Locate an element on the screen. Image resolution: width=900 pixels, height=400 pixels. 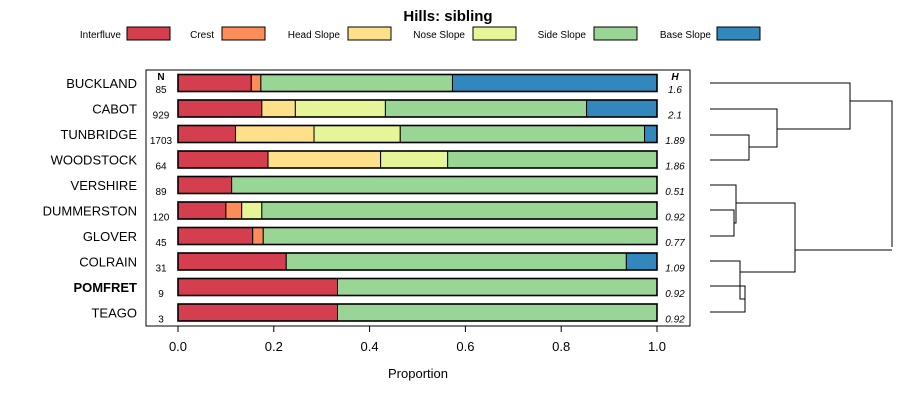
n-value: 1703 is located at coordinates (161, 141).